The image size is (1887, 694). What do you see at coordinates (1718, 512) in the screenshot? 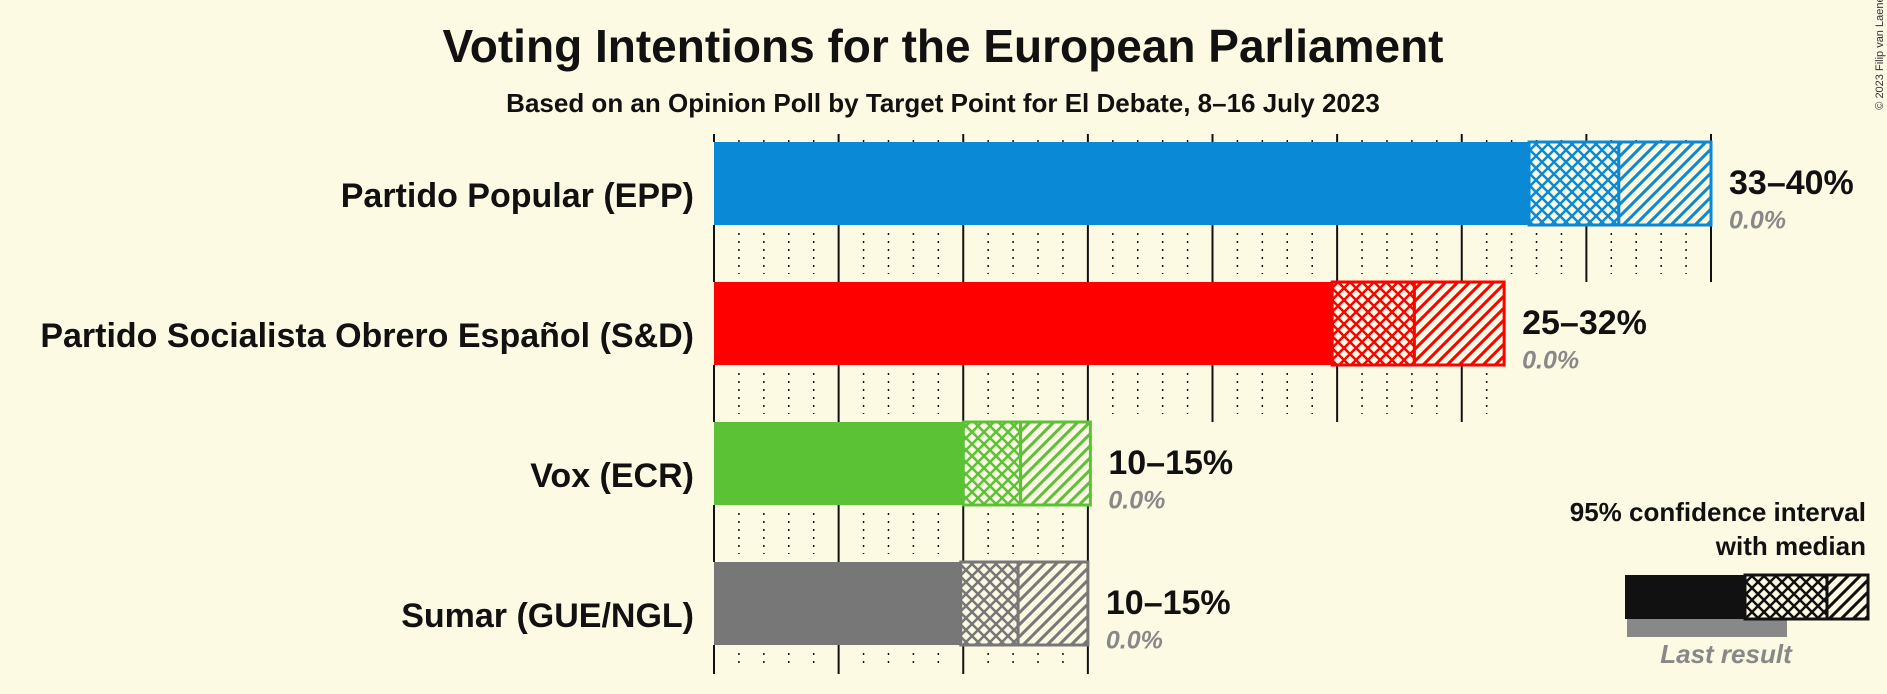
I see `legend-label: 95% confidence interval` at bounding box center [1718, 512].